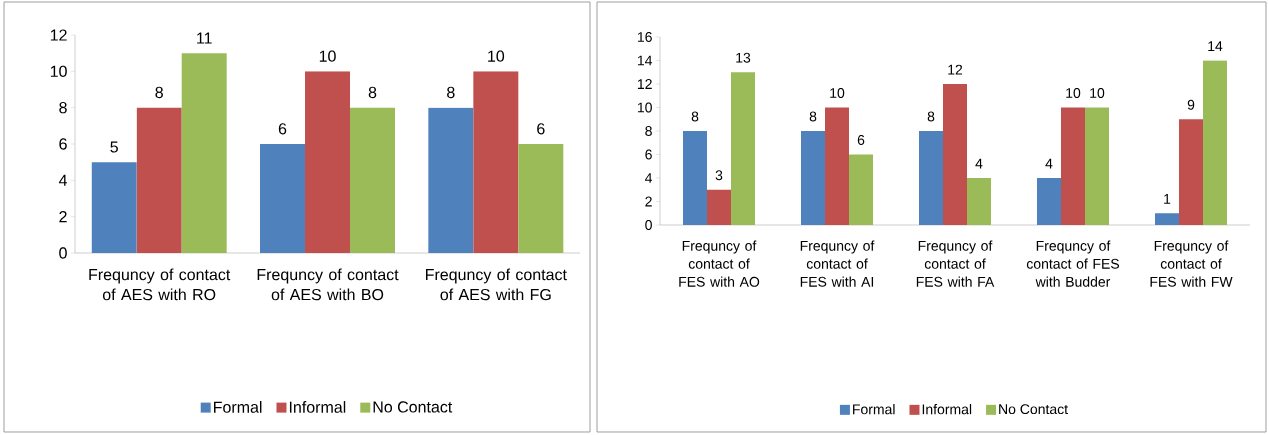 This screenshot has width=1269, height=435. What do you see at coordinates (328, 284) in the screenshot?
I see `x-tick-label: Frequncy of contact of AES with BO` at bounding box center [328, 284].